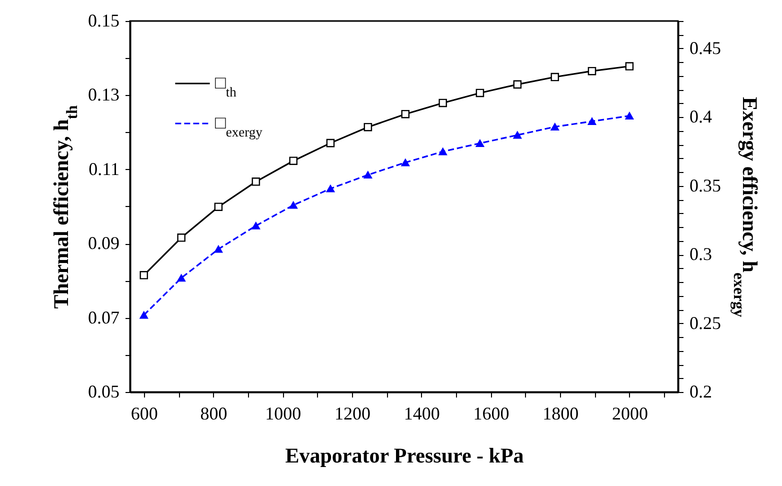 The image size is (782, 486). Describe the element at coordinates (422, 414) in the screenshot. I see `x-tick-label: 1400` at that location.